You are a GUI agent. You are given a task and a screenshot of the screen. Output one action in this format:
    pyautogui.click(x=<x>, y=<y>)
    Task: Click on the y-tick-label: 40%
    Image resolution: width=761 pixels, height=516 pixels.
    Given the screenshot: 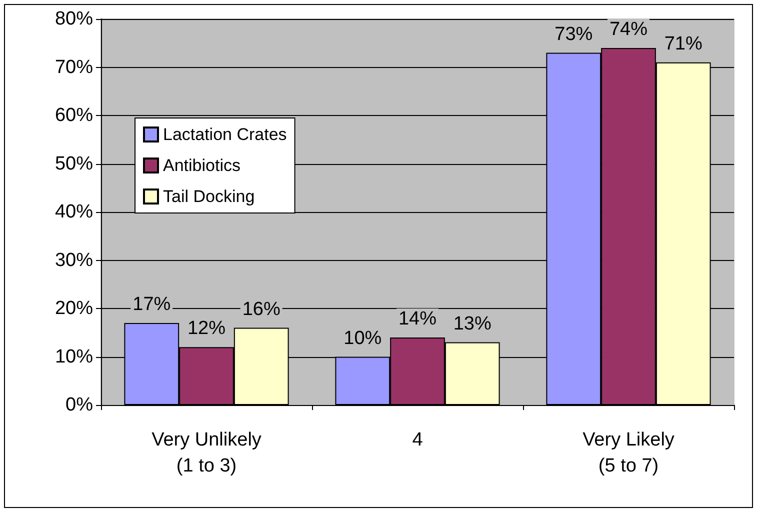 What is the action you would take?
    pyautogui.click(x=74, y=212)
    